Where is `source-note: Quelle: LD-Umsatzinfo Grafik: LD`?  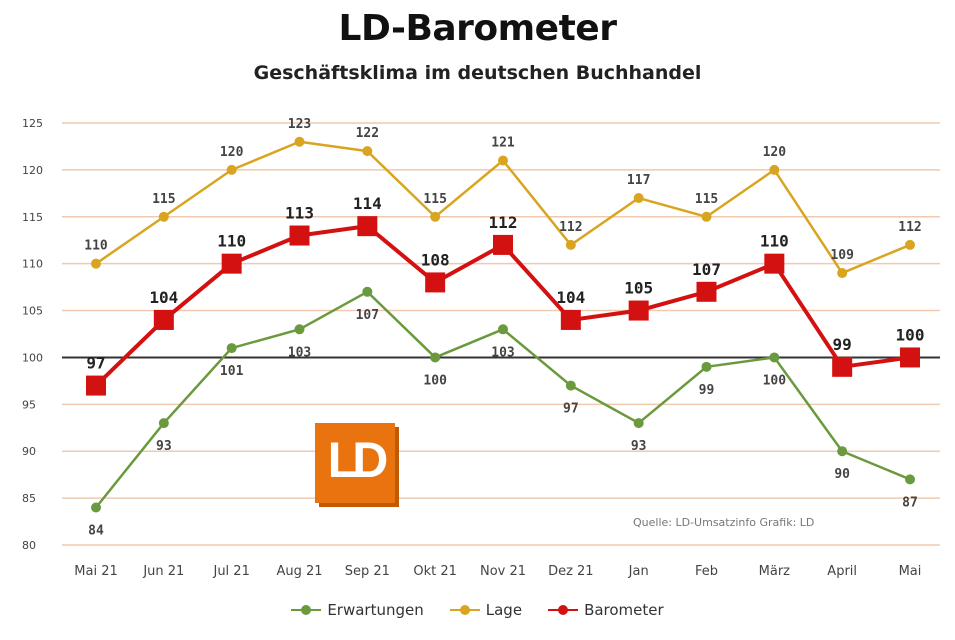 source-note: Quelle: LD-Umsatzinfo Grafik: LD is located at coordinates (724, 522).